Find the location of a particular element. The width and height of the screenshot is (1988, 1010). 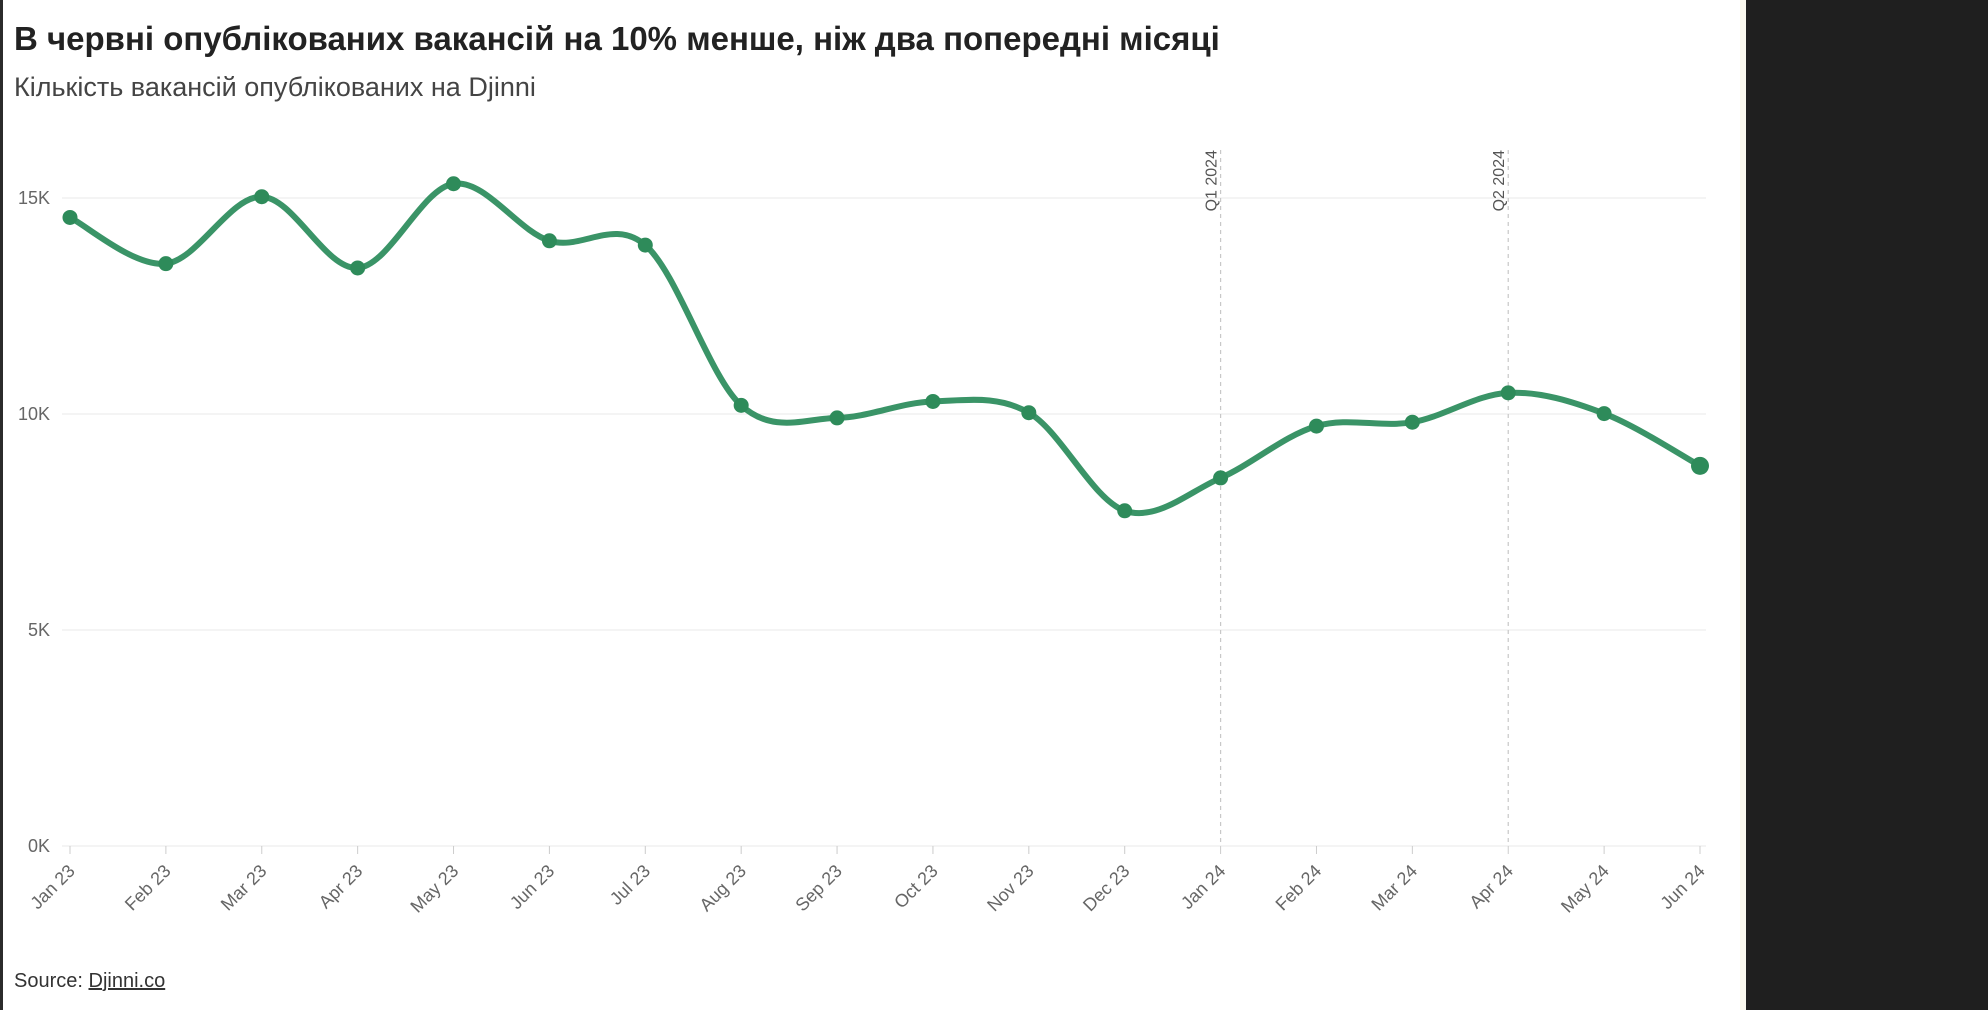

x-tick-label: Jan 24 is located at coordinates (1203, 887).